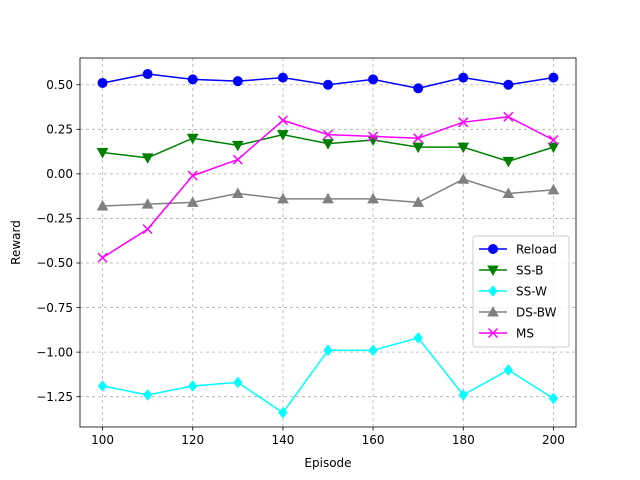 This screenshot has height=480, width=640. I want to click on y-tick-label: −1.00, so click(54, 352).